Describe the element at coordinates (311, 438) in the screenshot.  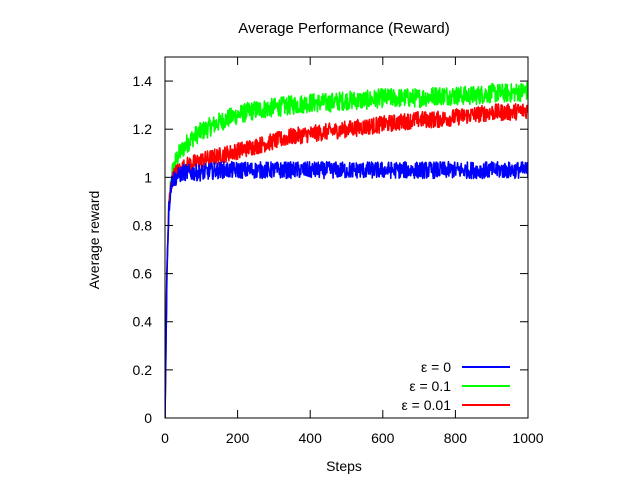
I see `x-tick-label: 400` at that location.